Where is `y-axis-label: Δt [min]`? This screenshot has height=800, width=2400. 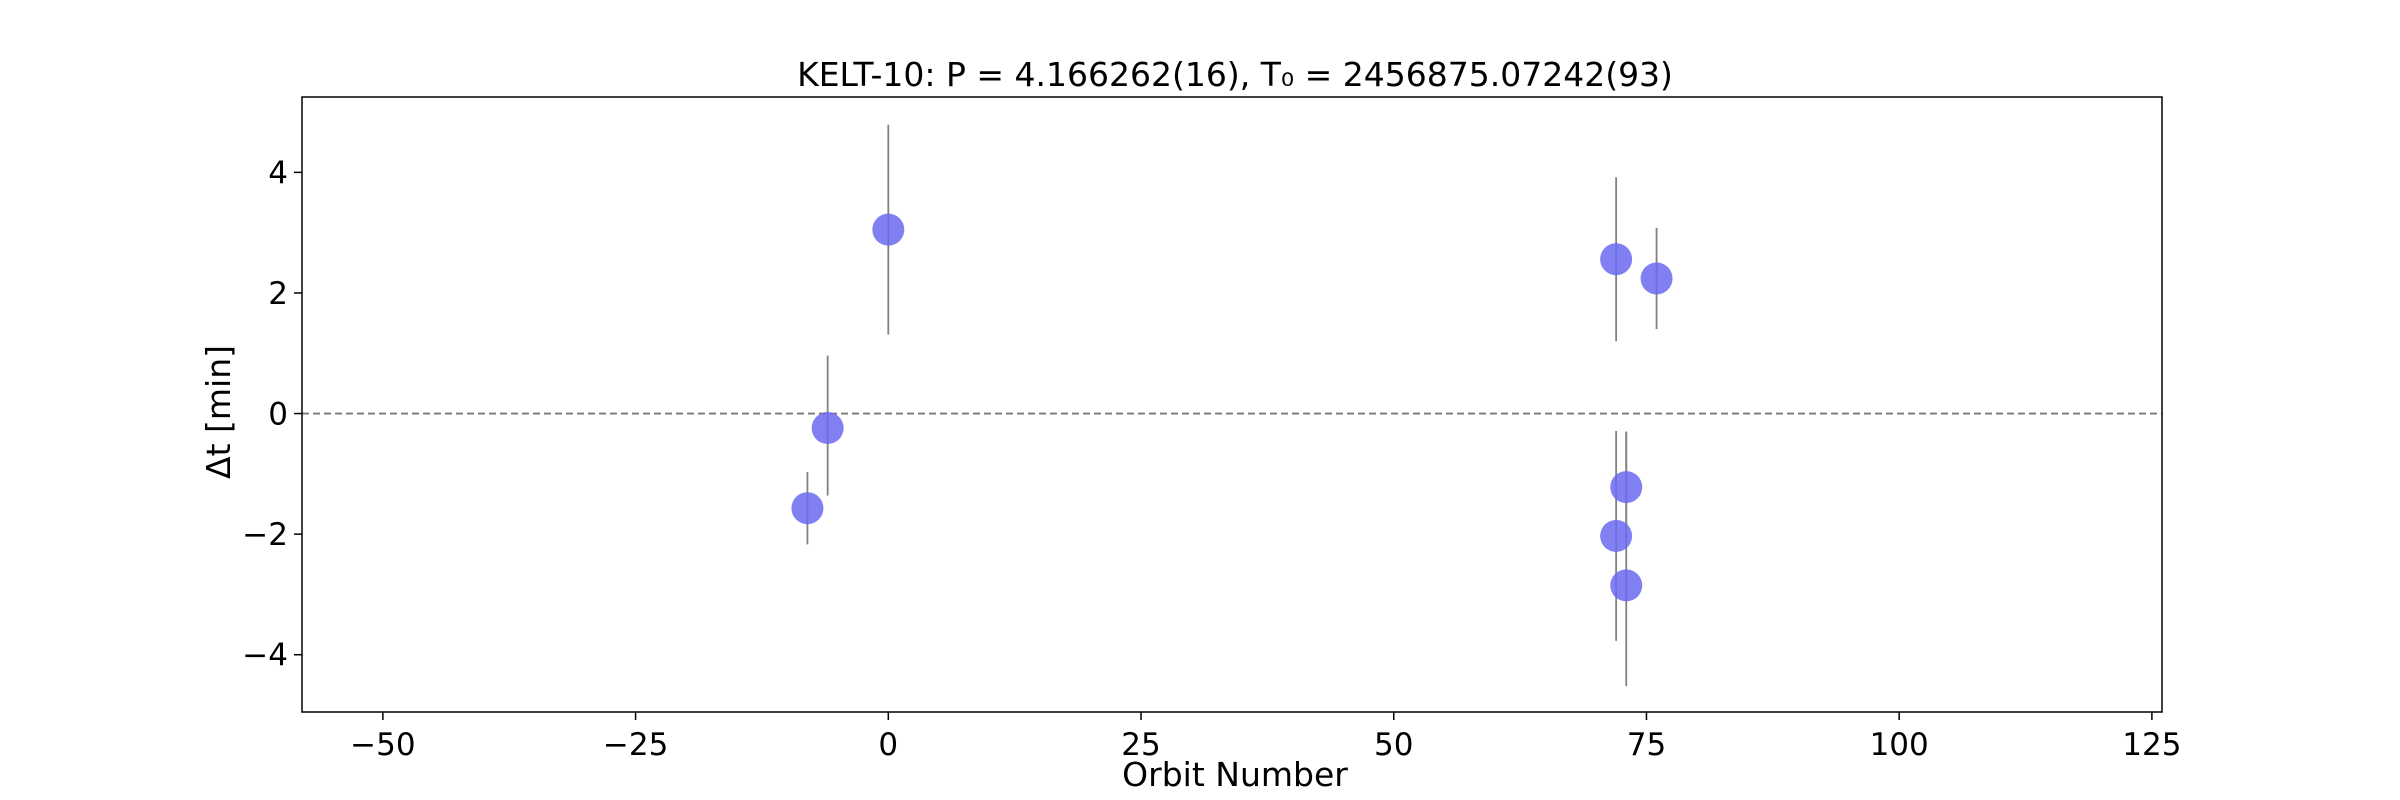 y-axis-label: Δt [min] is located at coordinates (218, 412).